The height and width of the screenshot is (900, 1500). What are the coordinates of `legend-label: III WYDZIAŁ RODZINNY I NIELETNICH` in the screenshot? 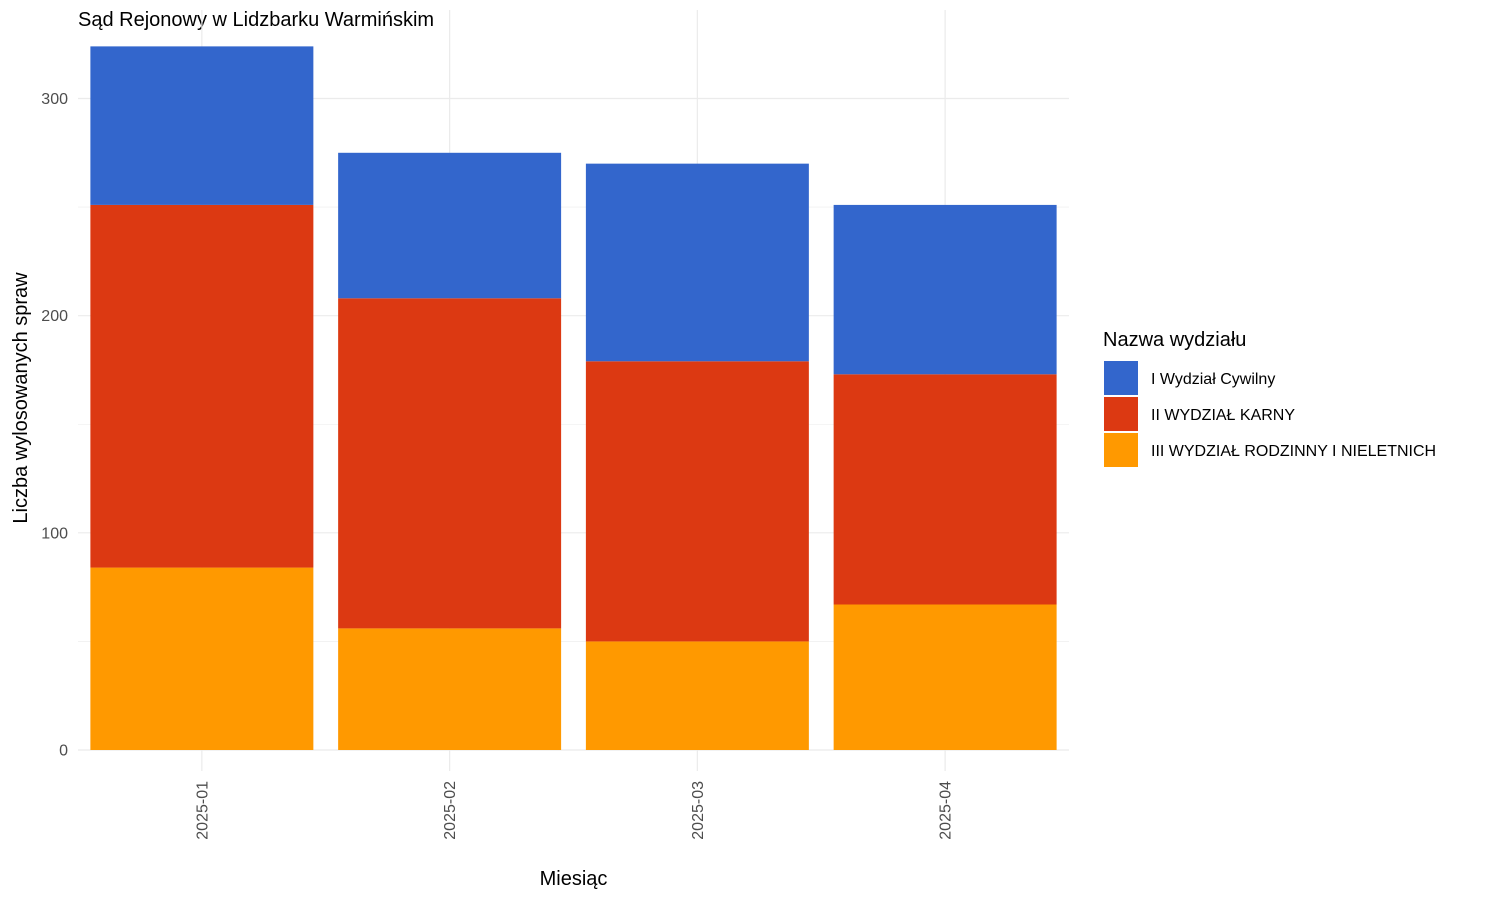 It's located at (1293, 451).